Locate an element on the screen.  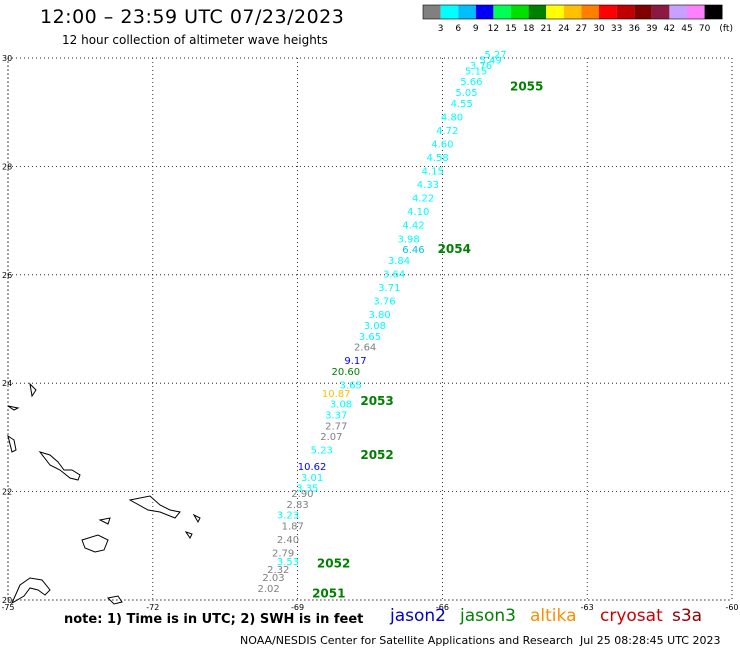
wave-height-reading: 5.66 is located at coordinates (471, 82).